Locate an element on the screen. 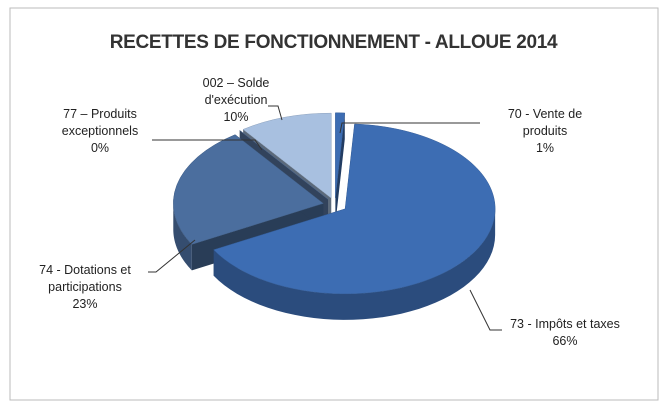 The image size is (667, 407). slice-value-label: 0% is located at coordinates (100, 148).